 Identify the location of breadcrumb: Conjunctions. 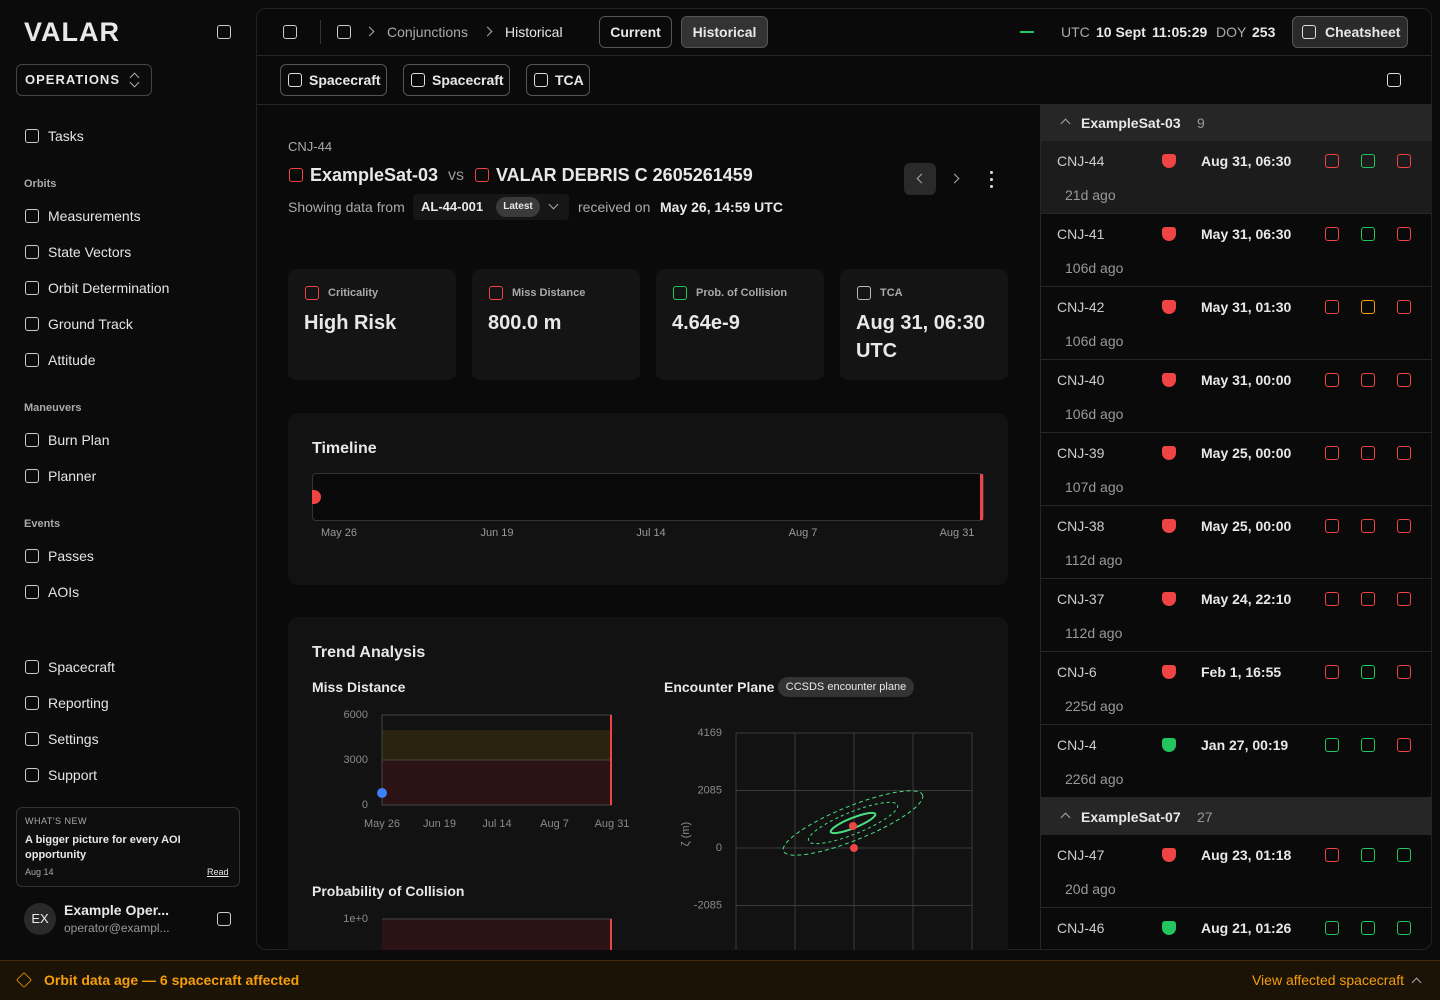
(427, 32).